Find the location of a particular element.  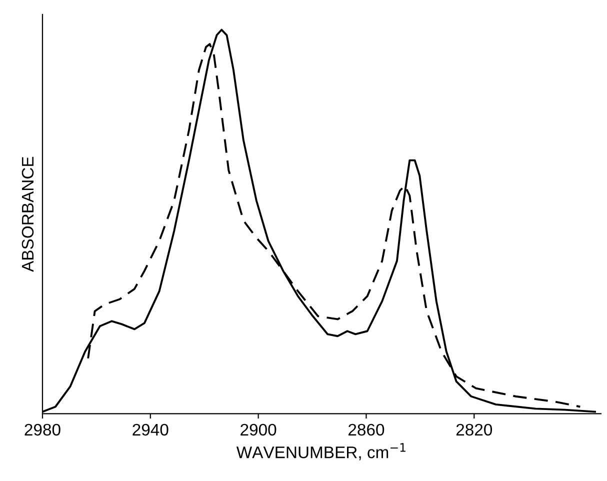

x-tick-label: 2980 is located at coordinates (42, 430).